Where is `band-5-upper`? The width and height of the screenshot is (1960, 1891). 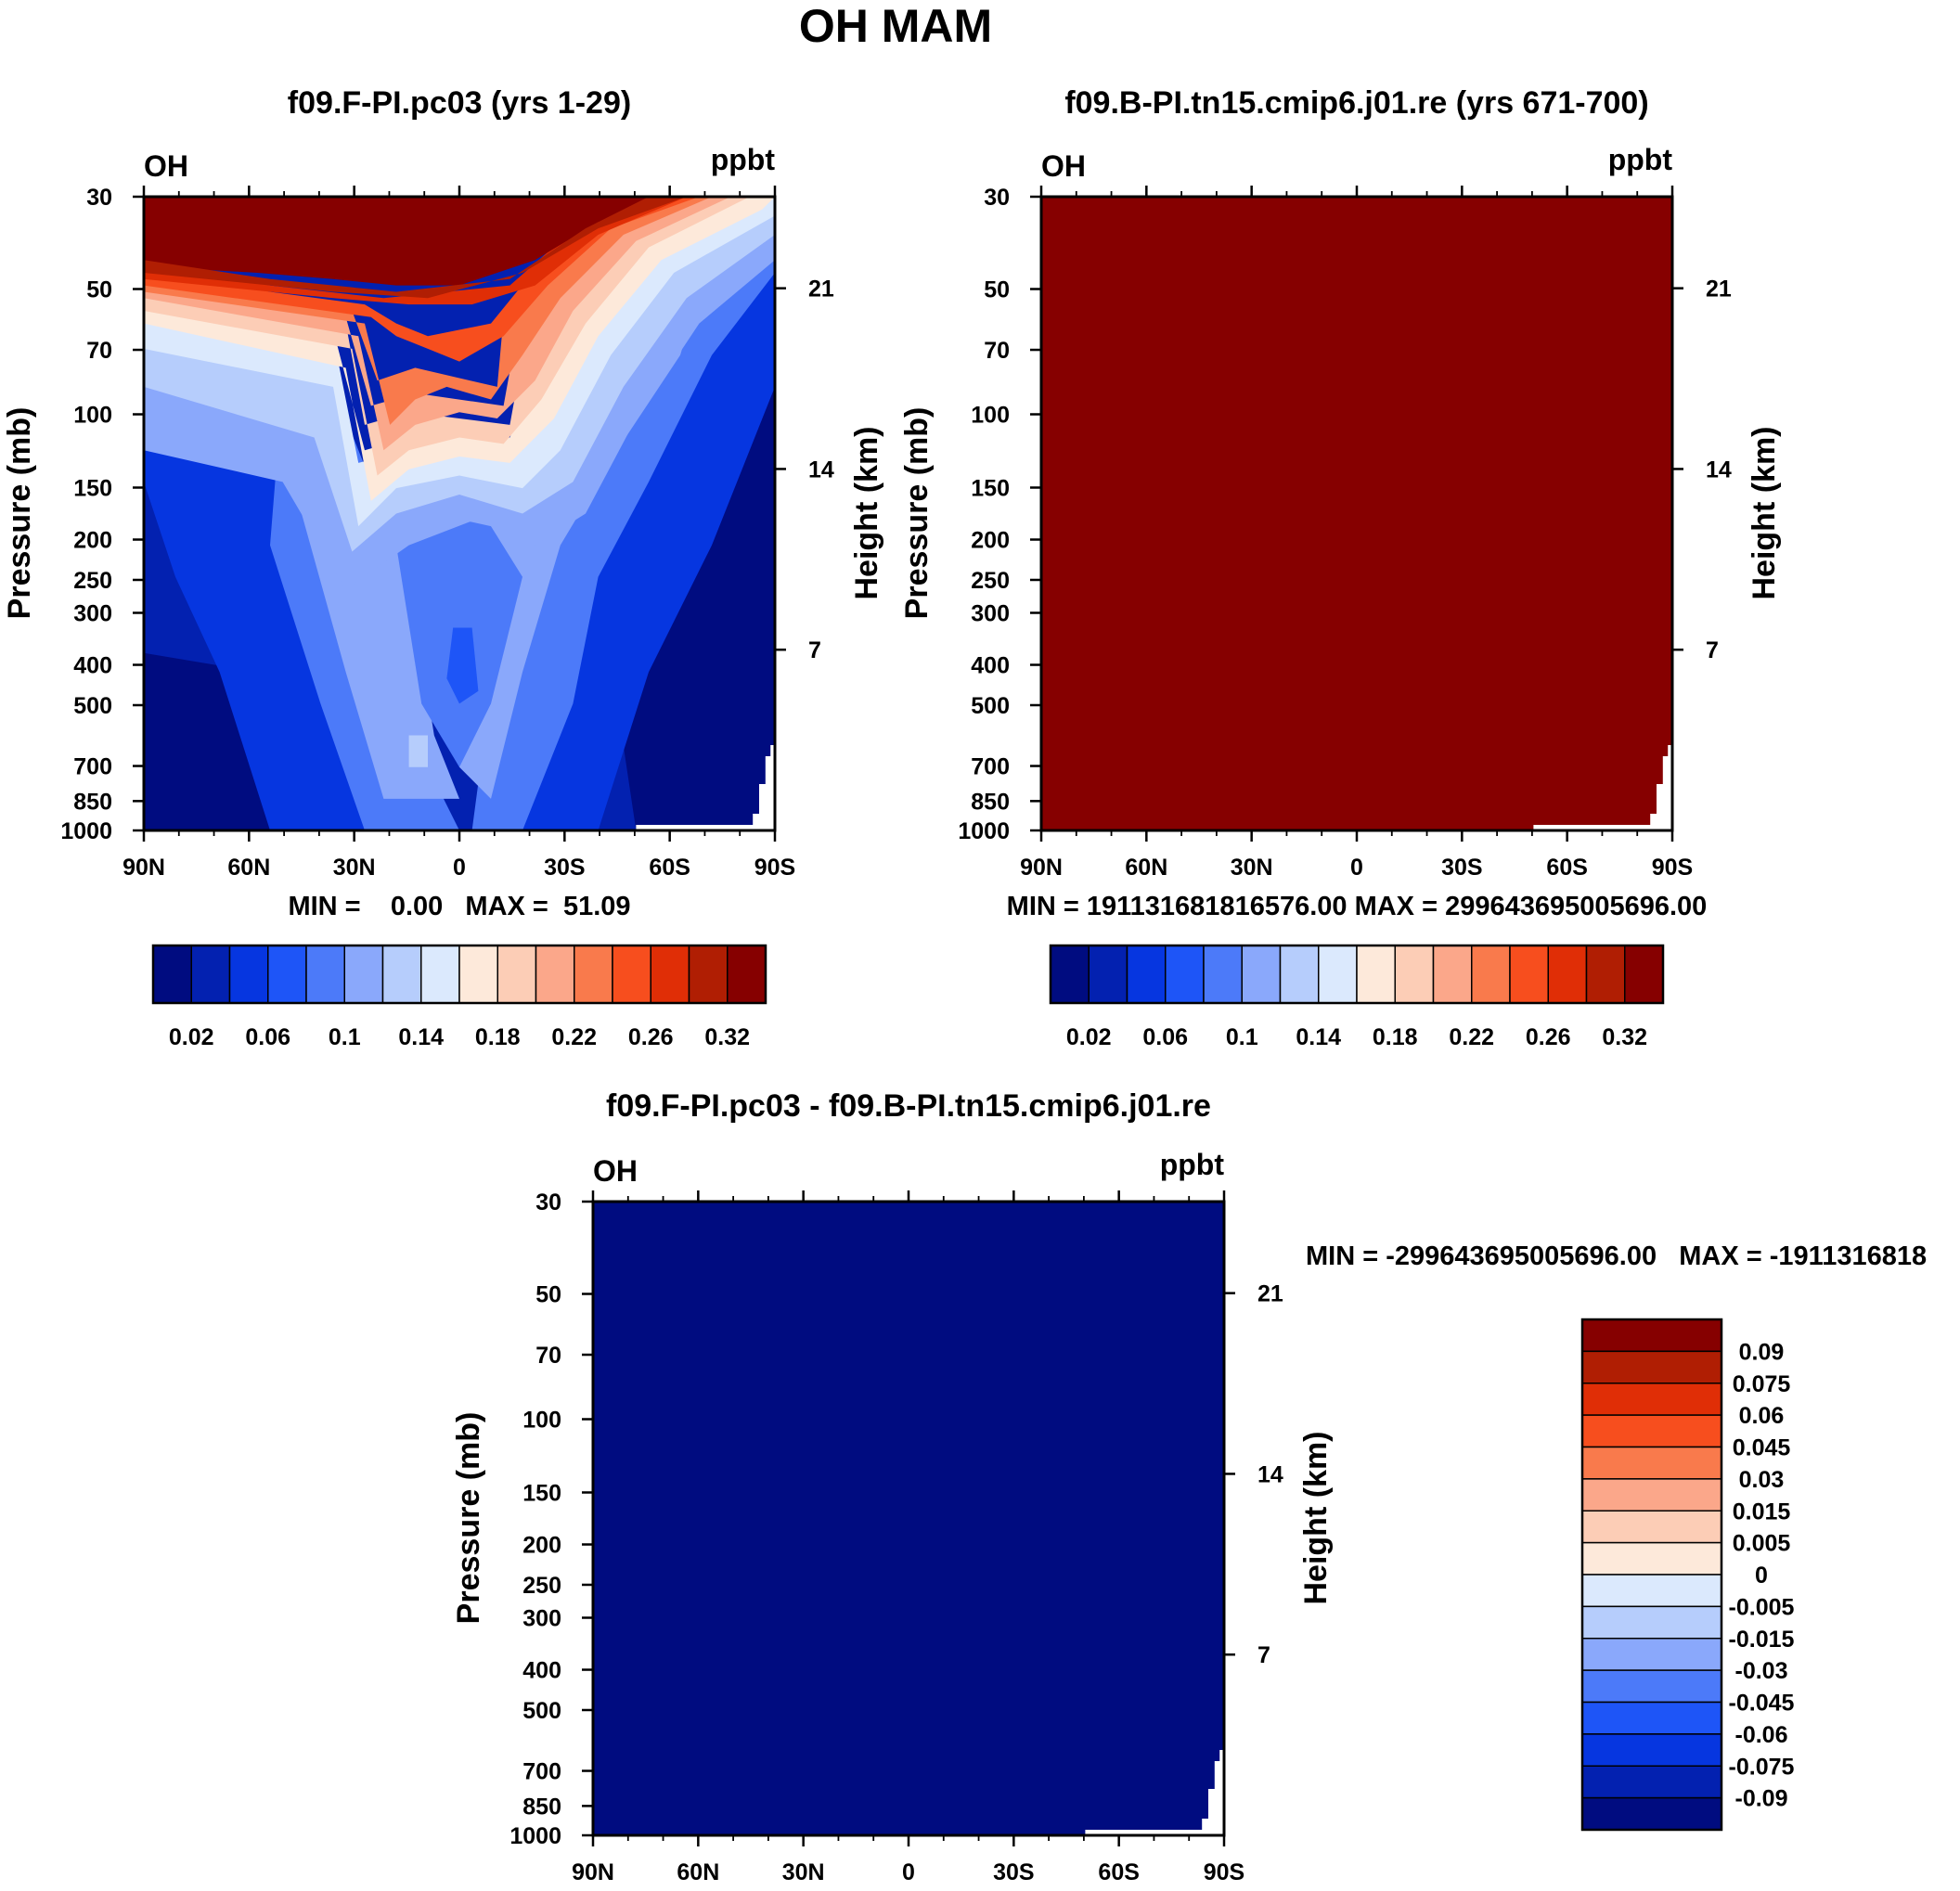 band-5-upper is located at coordinates (459, 393).